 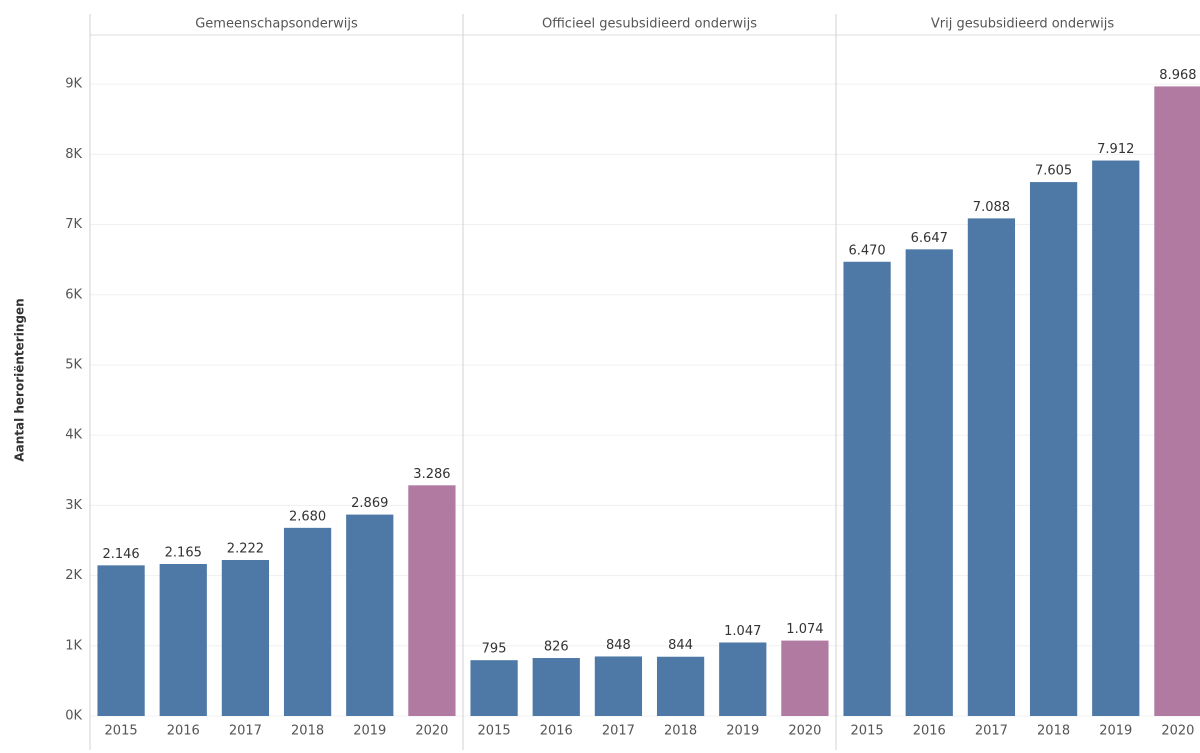 What do you see at coordinates (618, 645) in the screenshot?
I see `value-label: 848` at bounding box center [618, 645].